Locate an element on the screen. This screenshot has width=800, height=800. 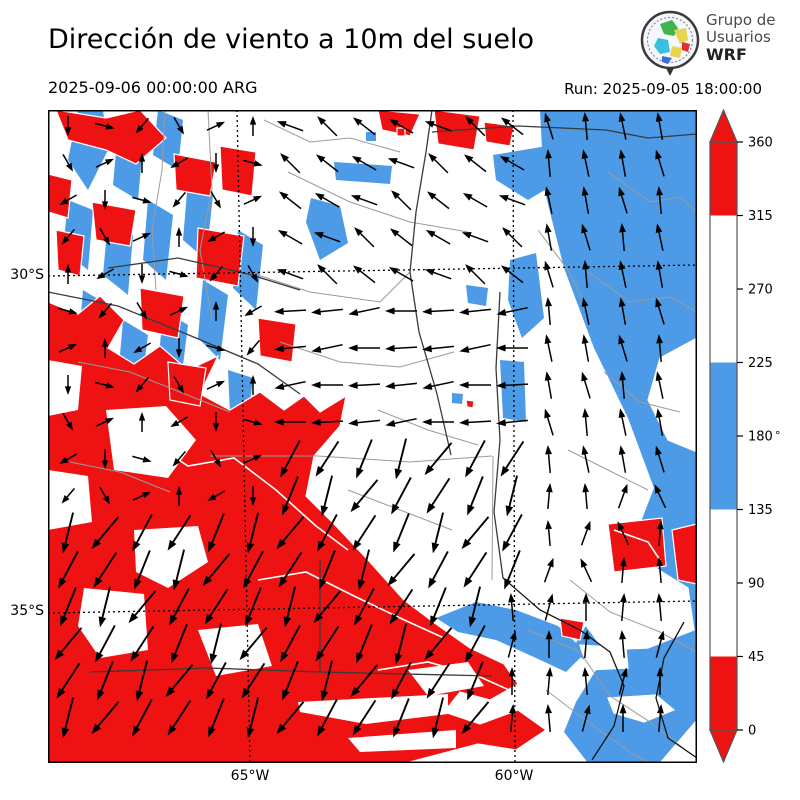
x-axis-tick-label: 65°W is located at coordinates (250, 776).